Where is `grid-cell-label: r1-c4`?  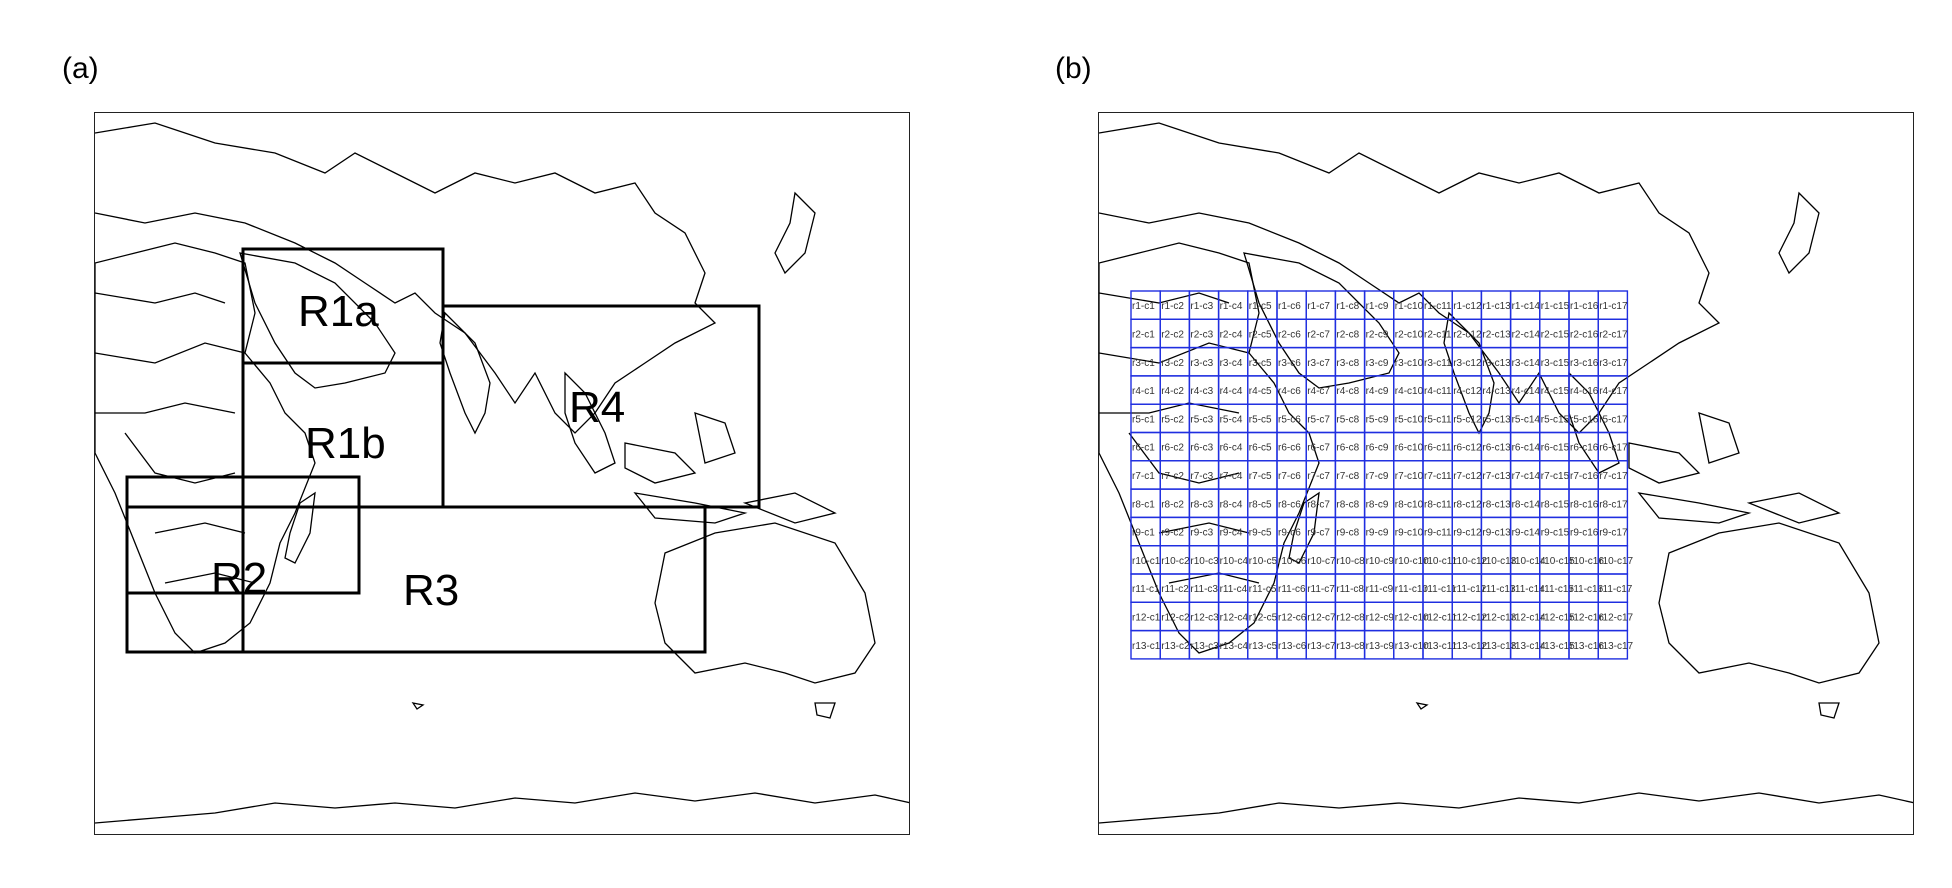 grid-cell-label: r1-c4 is located at coordinates (1231, 306).